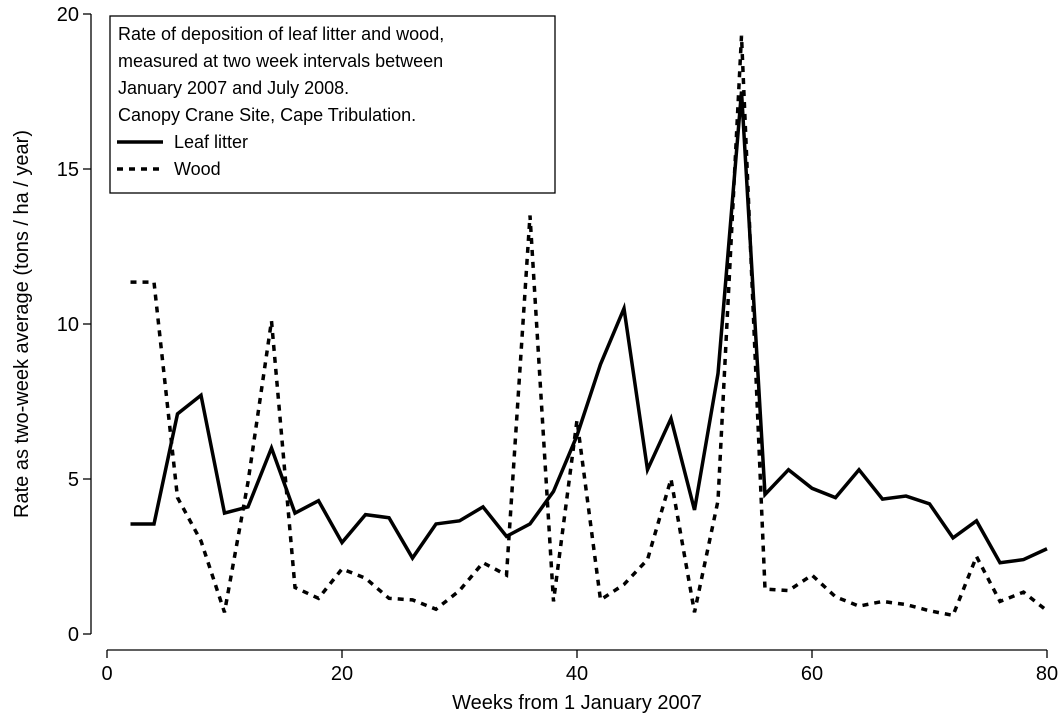  What do you see at coordinates (68, 170) in the screenshot?
I see `y-tick-label: 15` at bounding box center [68, 170].